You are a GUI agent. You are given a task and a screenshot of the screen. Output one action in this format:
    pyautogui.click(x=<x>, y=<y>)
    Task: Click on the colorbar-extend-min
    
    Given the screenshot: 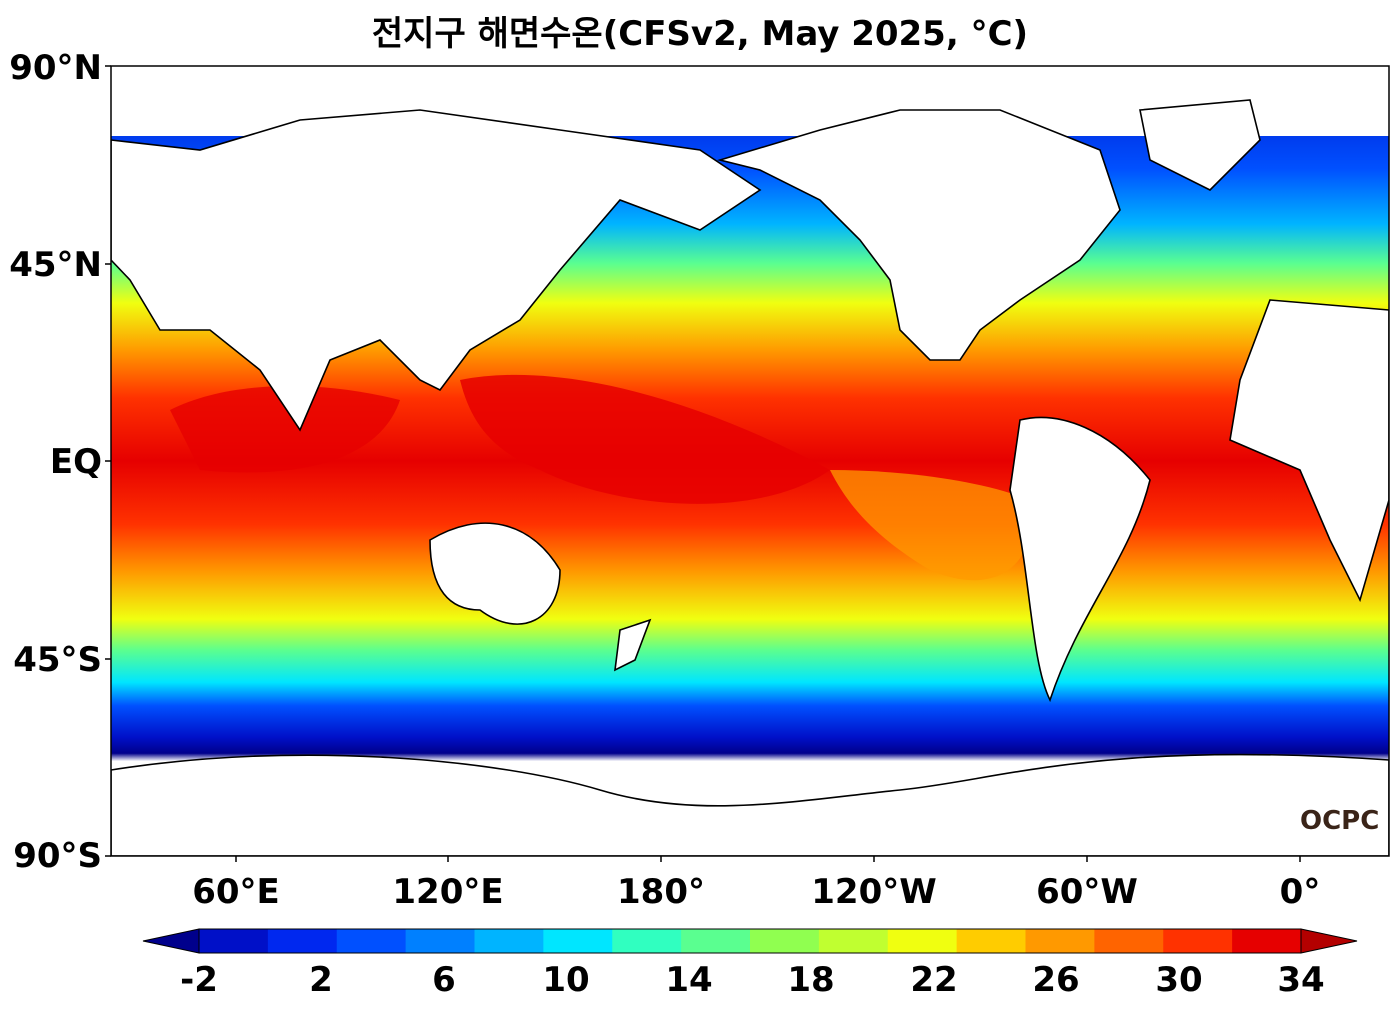 What is the action you would take?
    pyautogui.click(x=171, y=941)
    